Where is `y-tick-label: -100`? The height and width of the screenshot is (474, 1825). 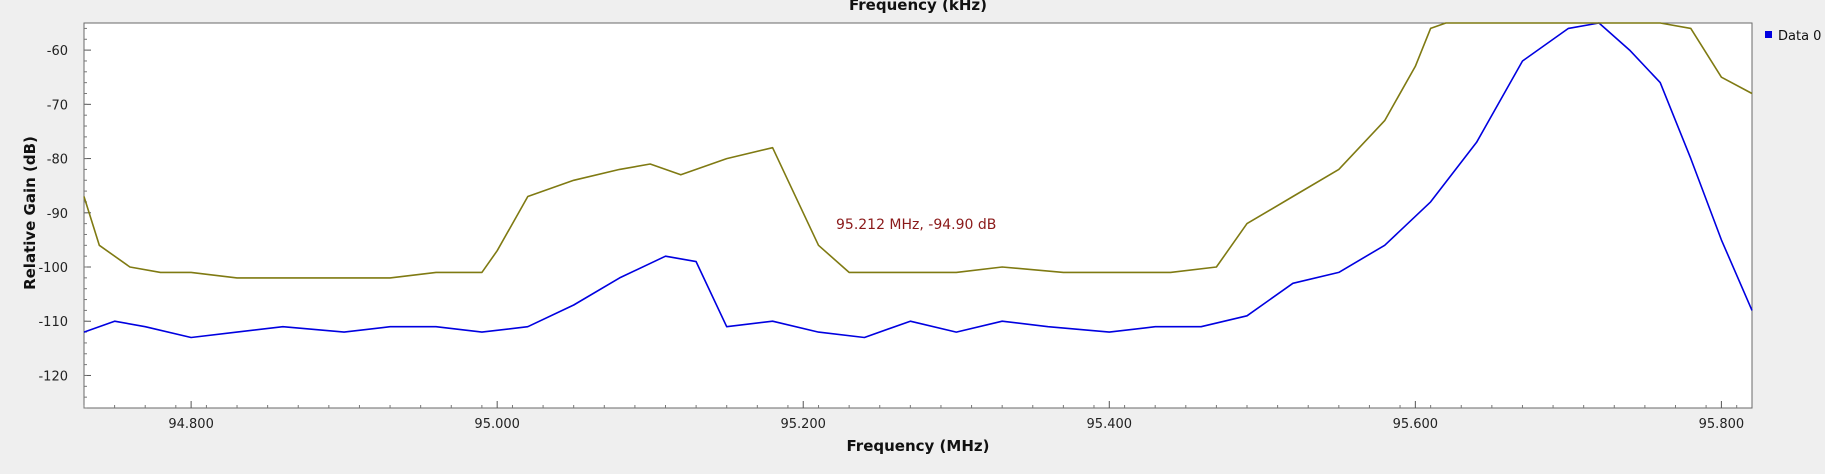
y-tick-label: -100 is located at coordinates (53, 268).